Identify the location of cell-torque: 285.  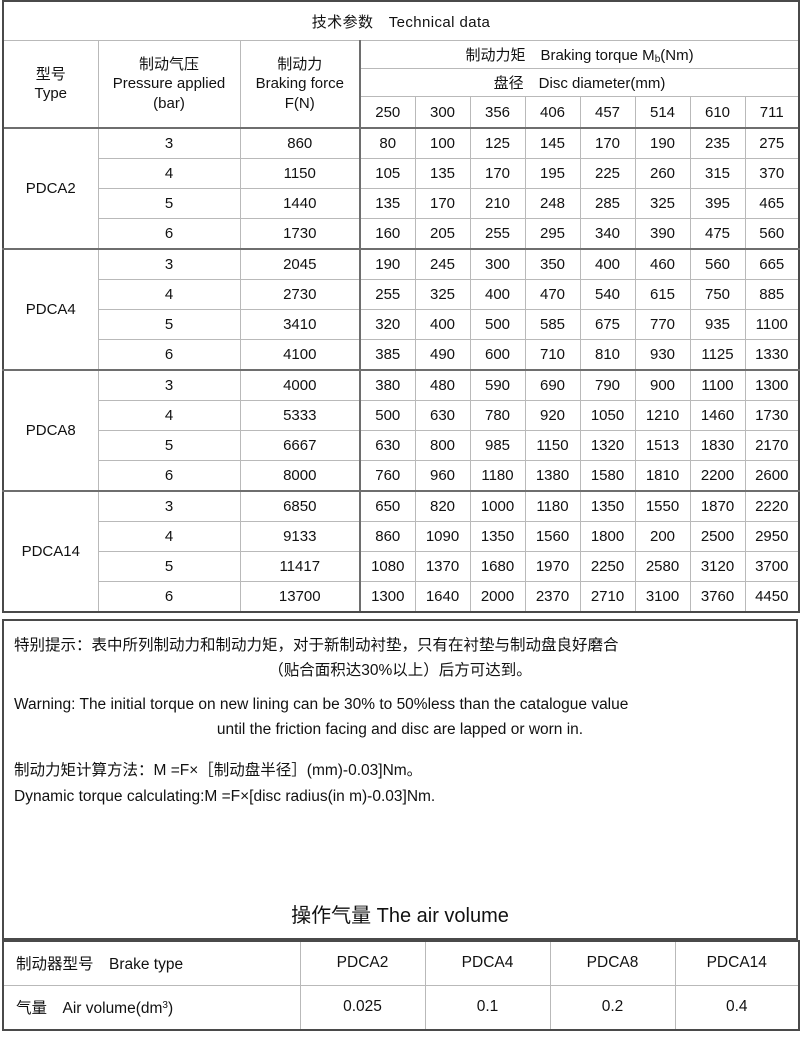
(607, 203).